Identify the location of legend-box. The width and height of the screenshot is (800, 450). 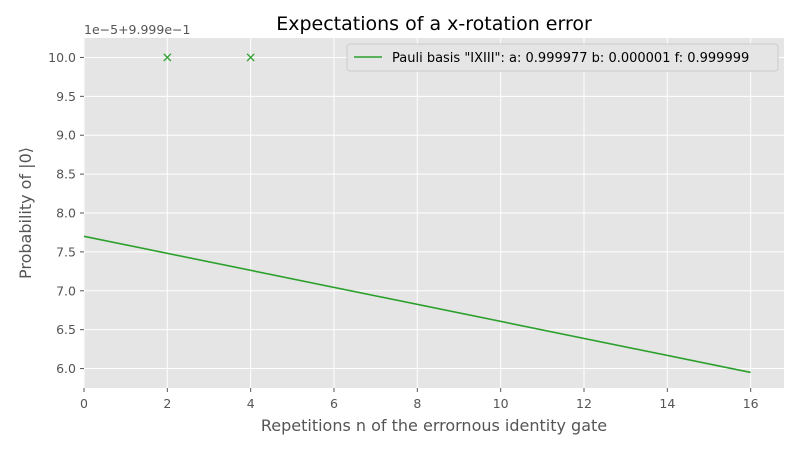
(562, 57).